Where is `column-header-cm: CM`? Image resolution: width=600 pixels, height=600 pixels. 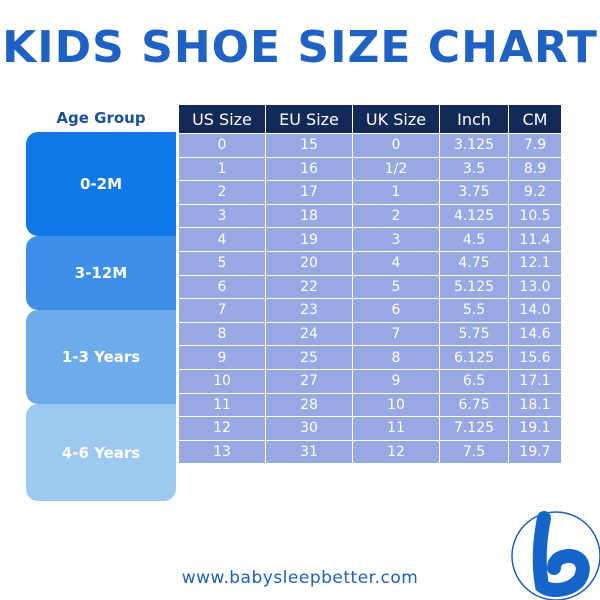
column-header-cm: CM is located at coordinates (535, 119).